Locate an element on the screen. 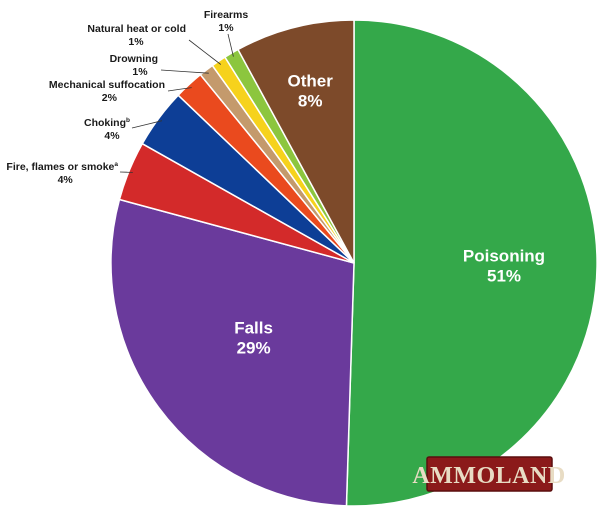  slice-name: Fire, flames or smoke is located at coordinates (60, 167).